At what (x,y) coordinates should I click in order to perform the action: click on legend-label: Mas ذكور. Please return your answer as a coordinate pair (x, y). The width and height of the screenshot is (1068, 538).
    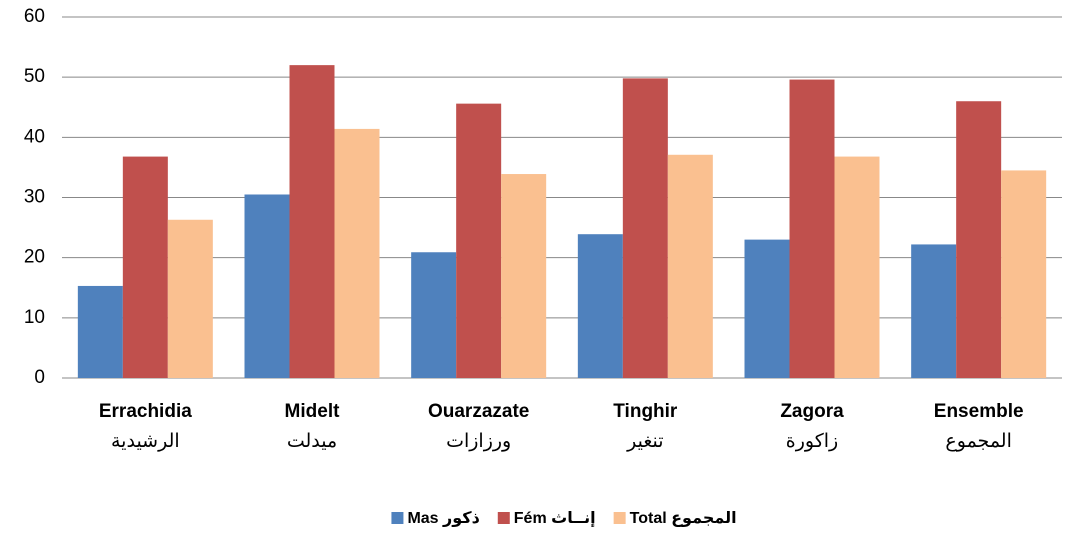
    Looking at the image, I should click on (443, 518).